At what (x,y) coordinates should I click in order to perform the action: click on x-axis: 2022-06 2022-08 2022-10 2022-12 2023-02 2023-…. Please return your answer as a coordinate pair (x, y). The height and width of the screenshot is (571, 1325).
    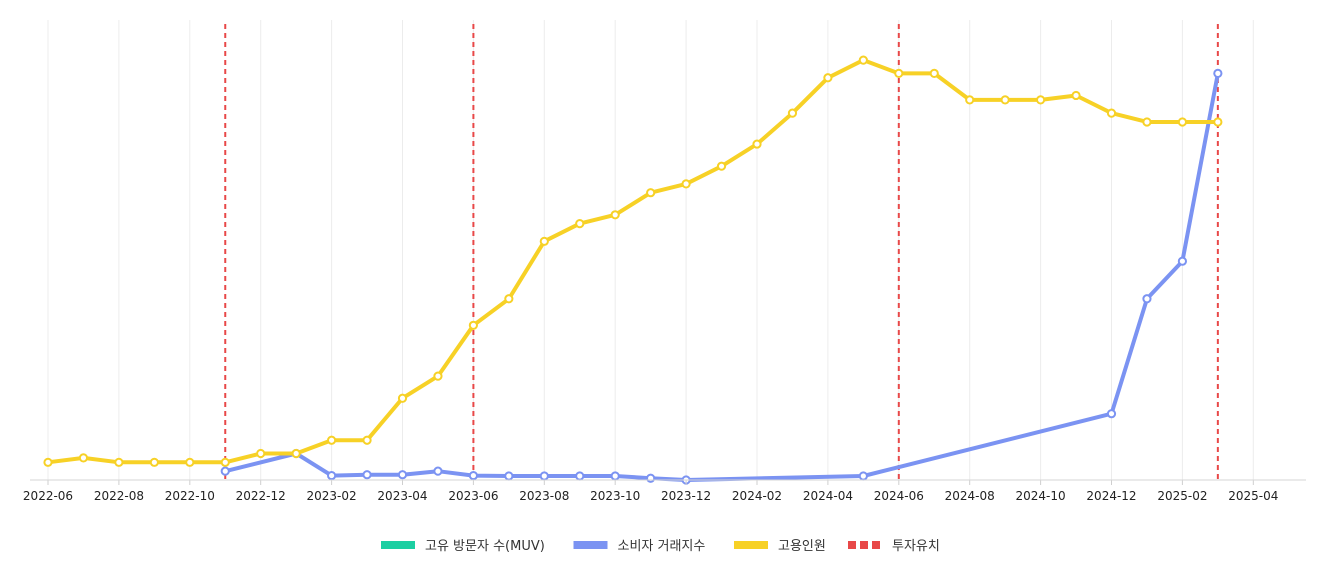
    Looking at the image, I should click on (664, 491).